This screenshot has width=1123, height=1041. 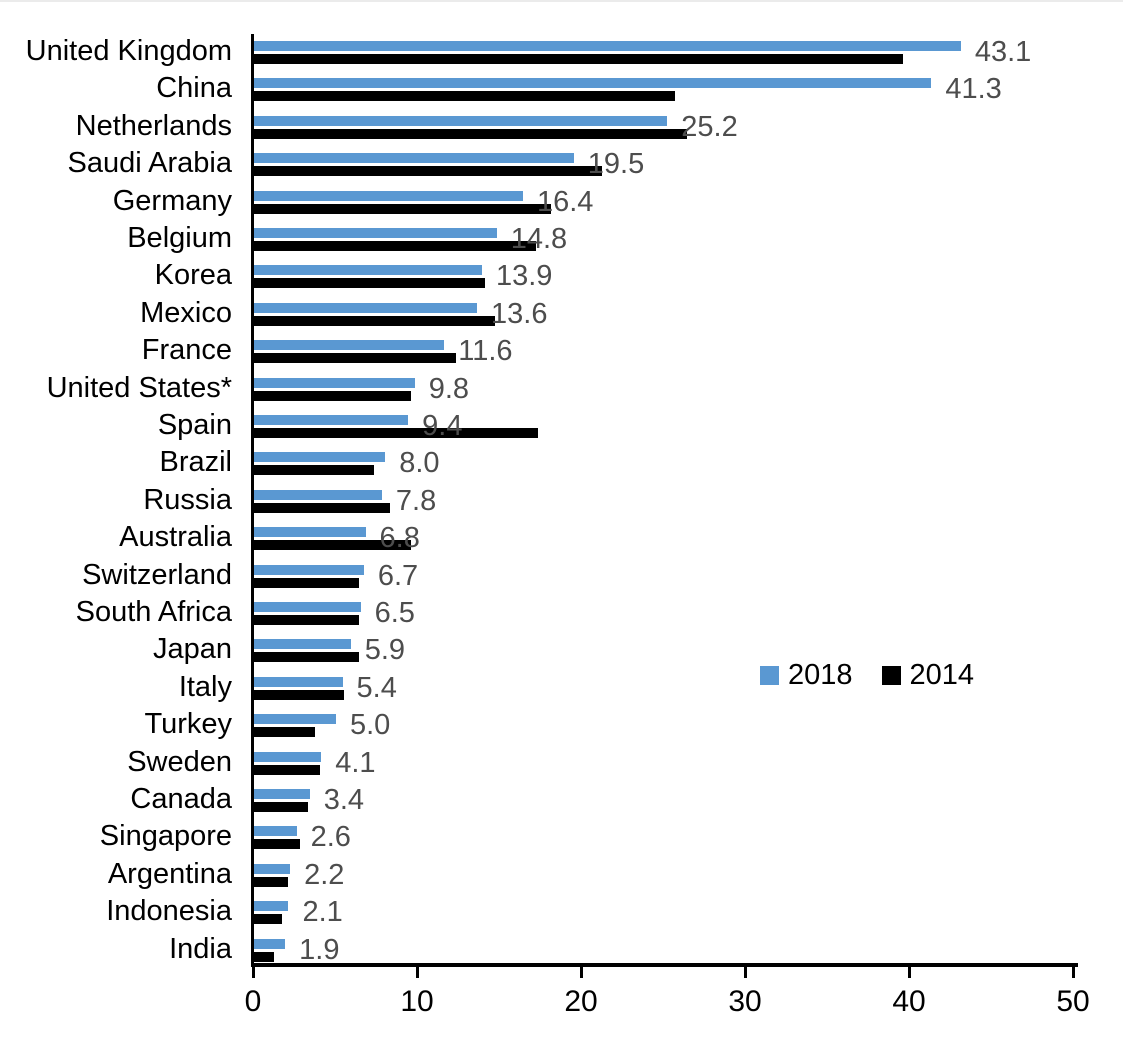 I want to click on bar-2014-mexico, so click(x=375, y=320).